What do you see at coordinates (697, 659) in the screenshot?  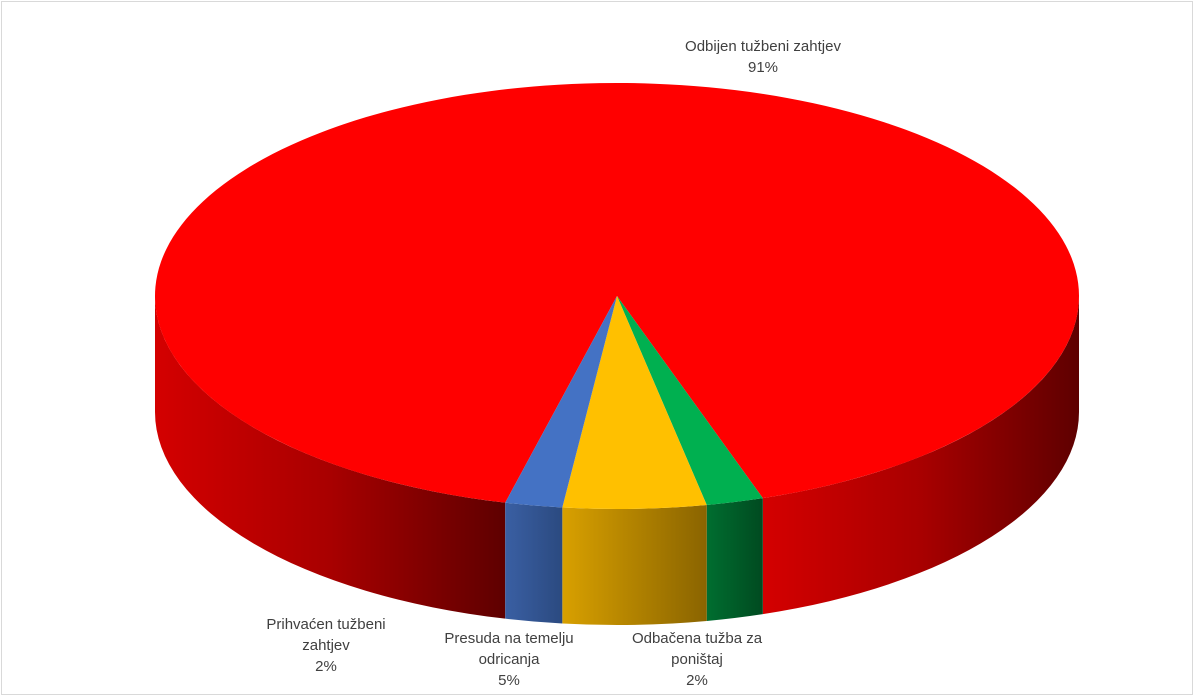 I see `data-label-odbacena: Odbačena tužba za poništaj 2%` at bounding box center [697, 659].